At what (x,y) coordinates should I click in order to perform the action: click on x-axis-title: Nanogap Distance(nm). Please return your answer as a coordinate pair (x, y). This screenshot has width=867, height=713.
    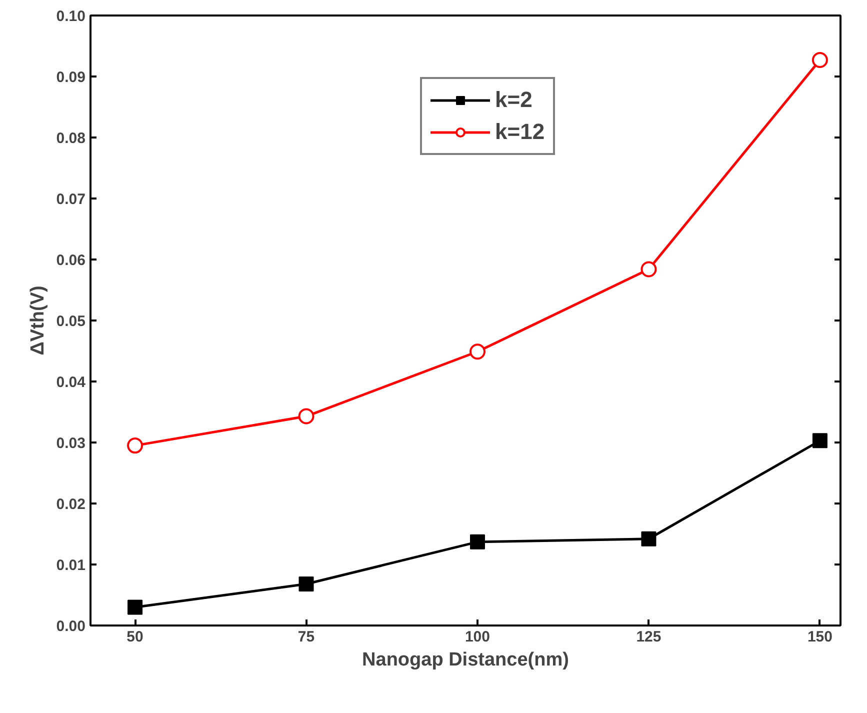
    Looking at the image, I should click on (465, 660).